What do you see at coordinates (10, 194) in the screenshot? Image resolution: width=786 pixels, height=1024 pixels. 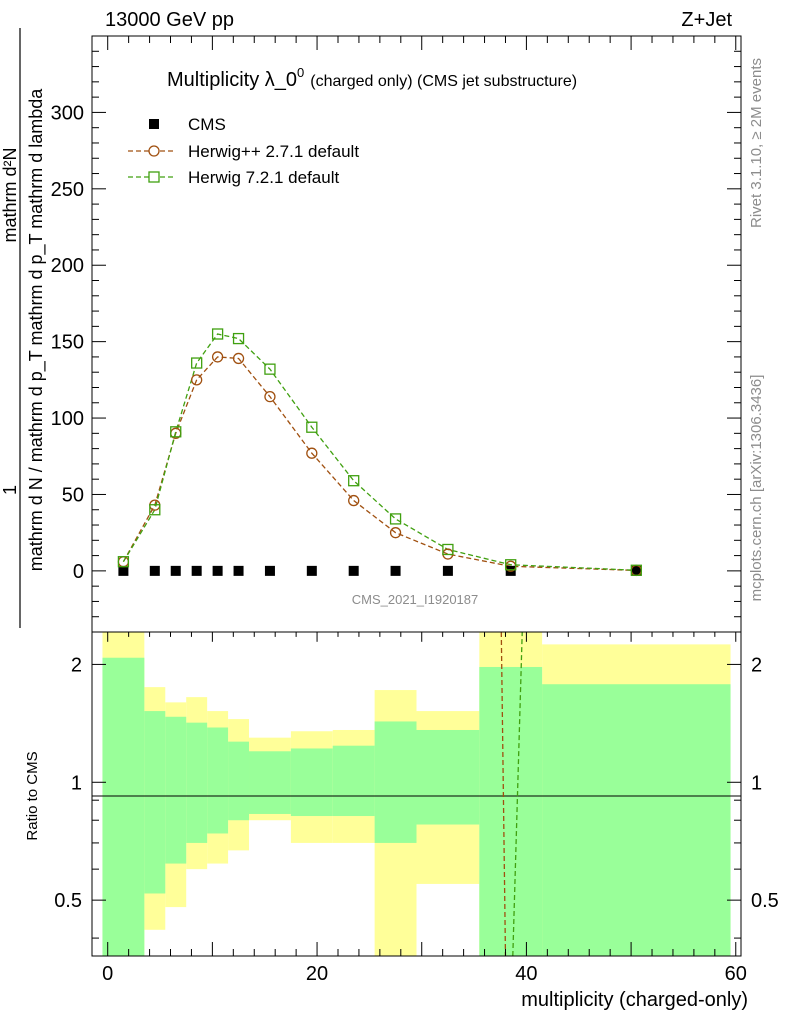 I see `y-title-numerator: mathrm d²N` at bounding box center [10, 194].